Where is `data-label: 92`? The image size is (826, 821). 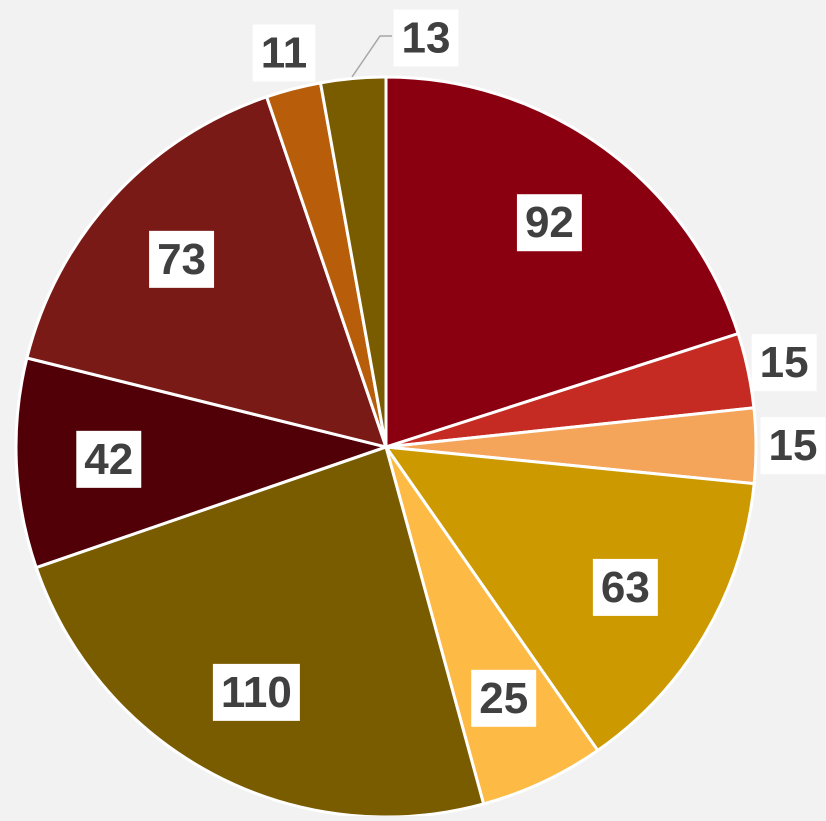 data-label: 92 is located at coordinates (549, 222).